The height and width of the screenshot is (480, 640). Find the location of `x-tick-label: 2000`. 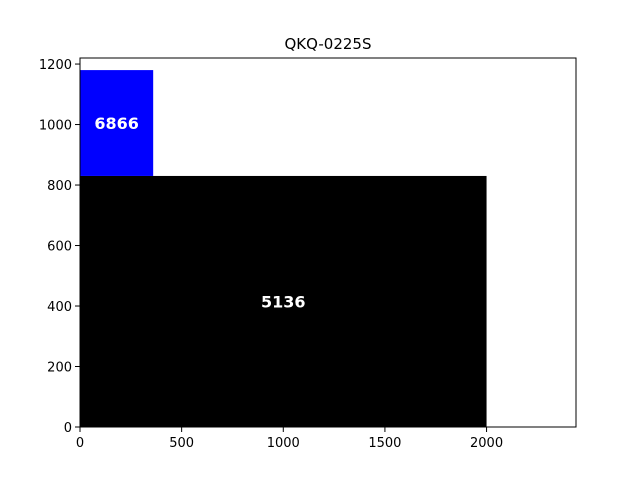

x-tick-label: 2000 is located at coordinates (486, 443).